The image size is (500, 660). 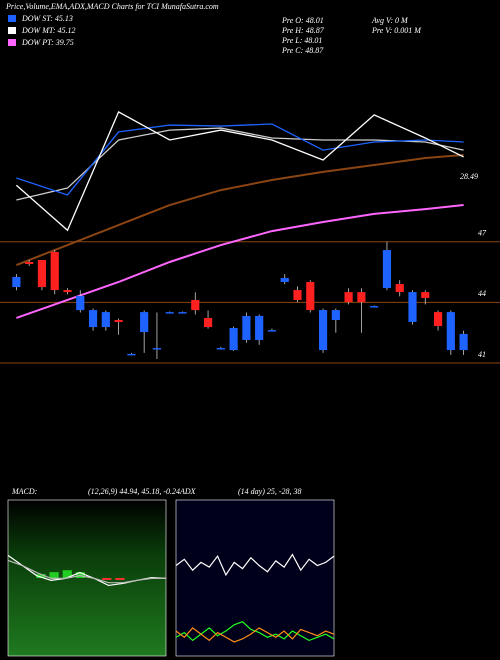 What do you see at coordinates (188, 491) in the screenshot?
I see `adx-title: ADX` at bounding box center [188, 491].